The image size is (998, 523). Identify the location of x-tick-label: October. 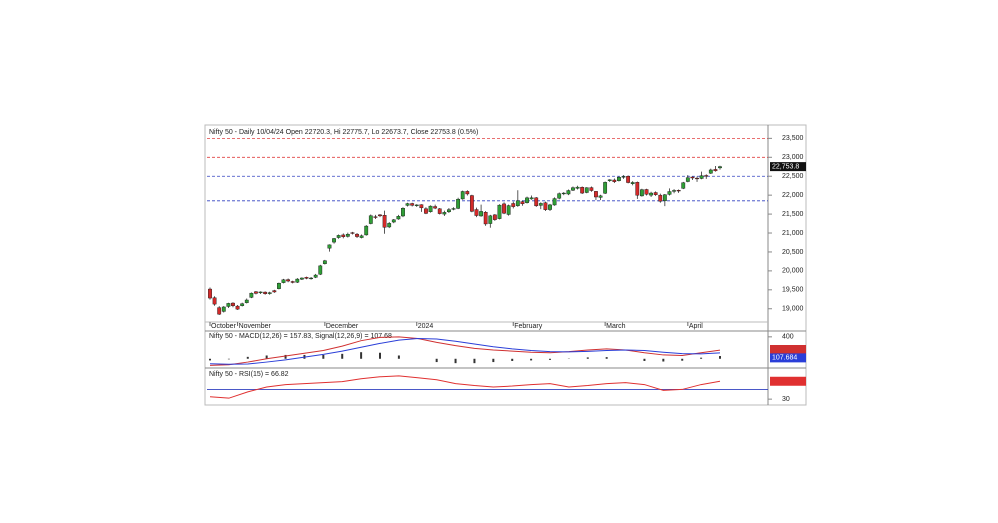
(224, 326).